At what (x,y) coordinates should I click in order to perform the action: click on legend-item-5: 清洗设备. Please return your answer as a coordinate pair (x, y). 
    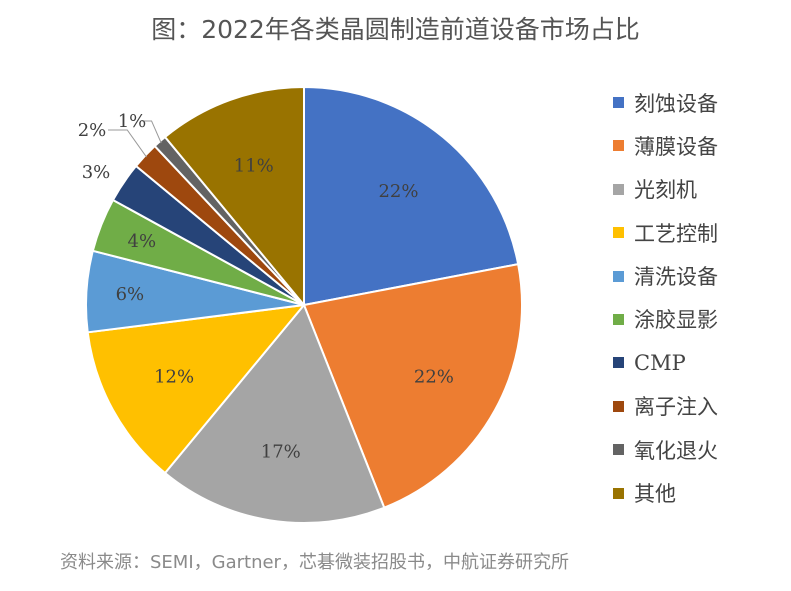
    Looking at the image, I should click on (698, 276).